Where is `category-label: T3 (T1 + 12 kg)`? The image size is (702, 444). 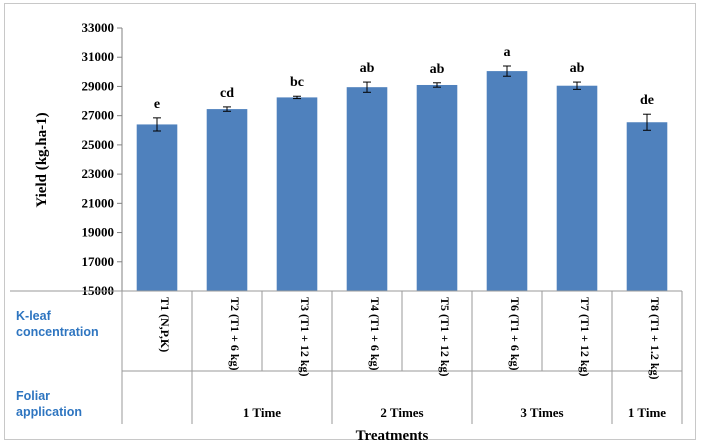
category-label: T3 (T1 + 12 kg) is located at coordinates (305, 337).